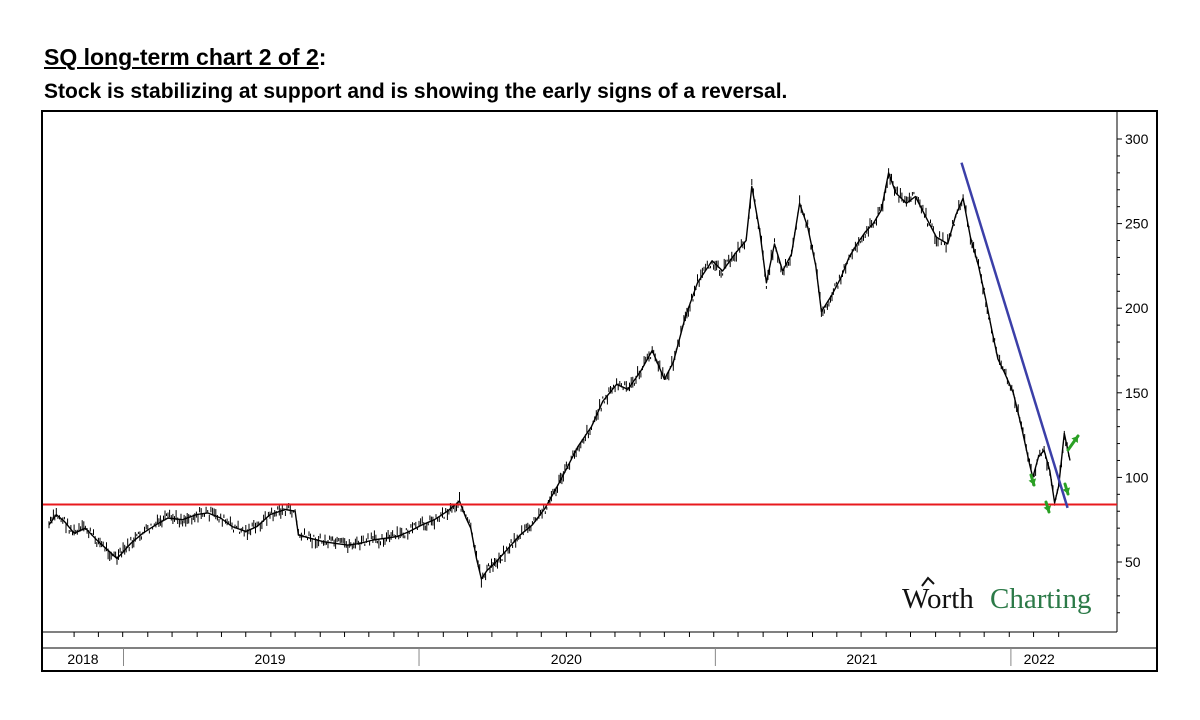  Describe the element at coordinates (928, 581) in the screenshot. I see `arrow-up-icon` at that location.